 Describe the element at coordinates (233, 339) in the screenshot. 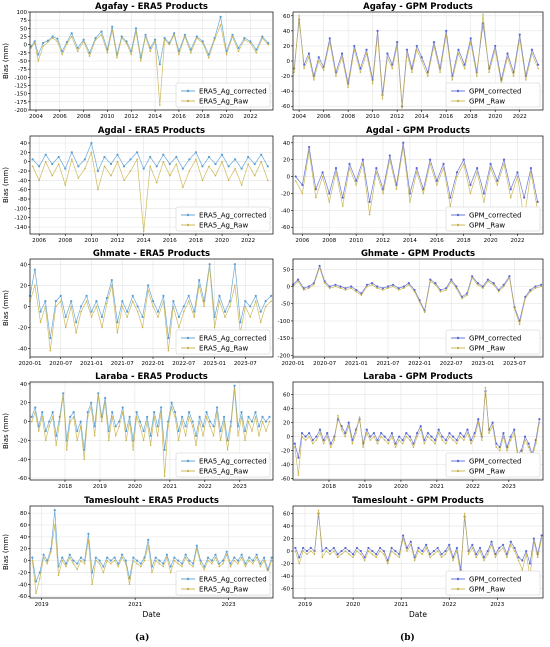

I see `legend-label: ERA5_Ag_corrected` at that location.